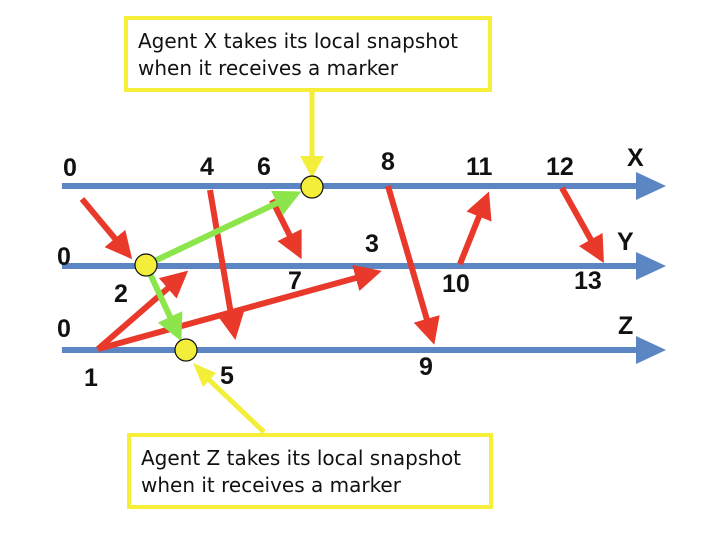 This screenshot has height=540, width=720. Describe the element at coordinates (651, 266) in the screenshot. I see `timeline-y-arrowhead` at that location.